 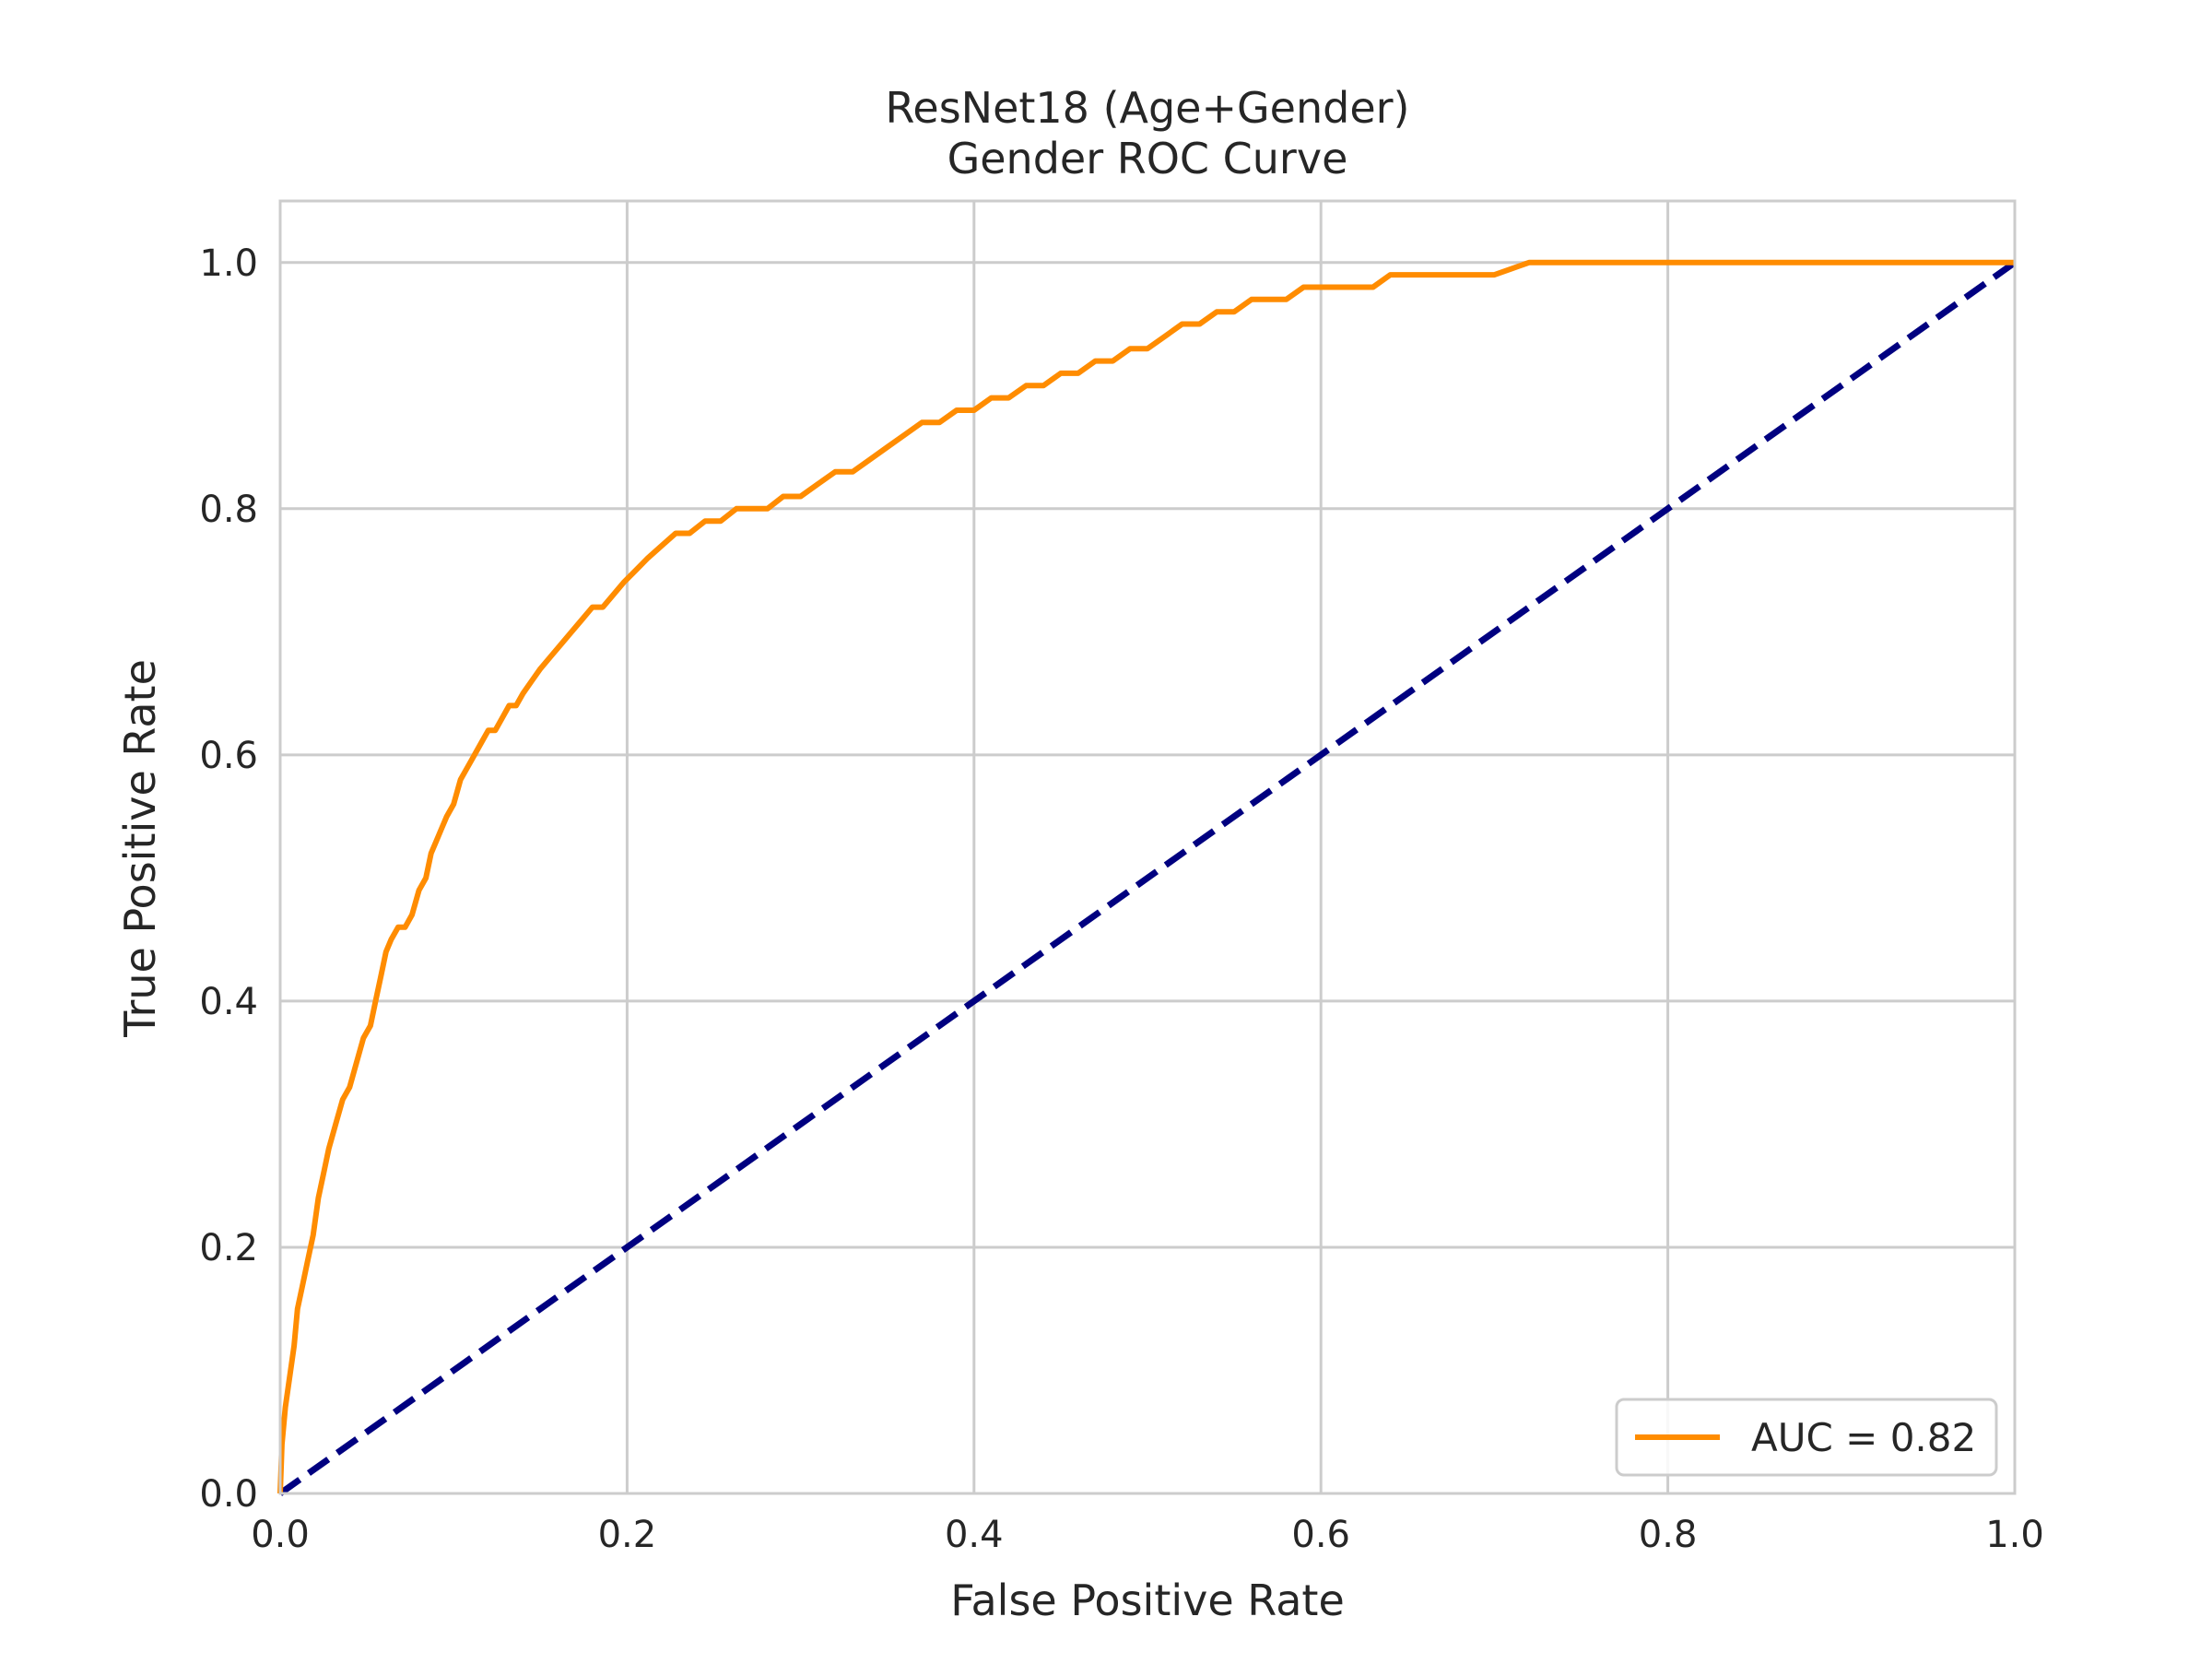 I want to click on legend-box, so click(x=1806, y=1437).